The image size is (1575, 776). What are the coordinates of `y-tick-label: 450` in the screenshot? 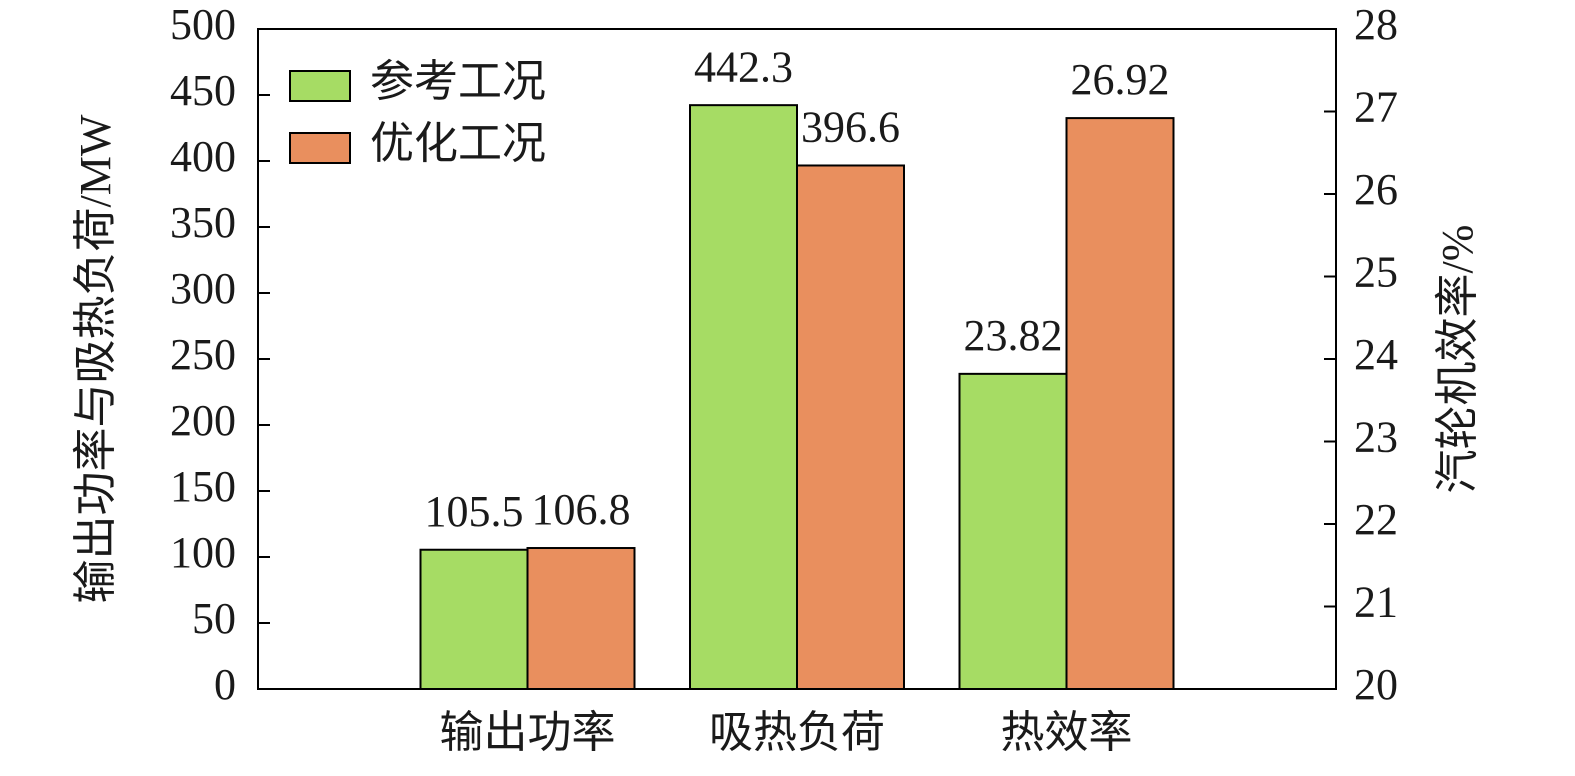 It's located at (203, 90).